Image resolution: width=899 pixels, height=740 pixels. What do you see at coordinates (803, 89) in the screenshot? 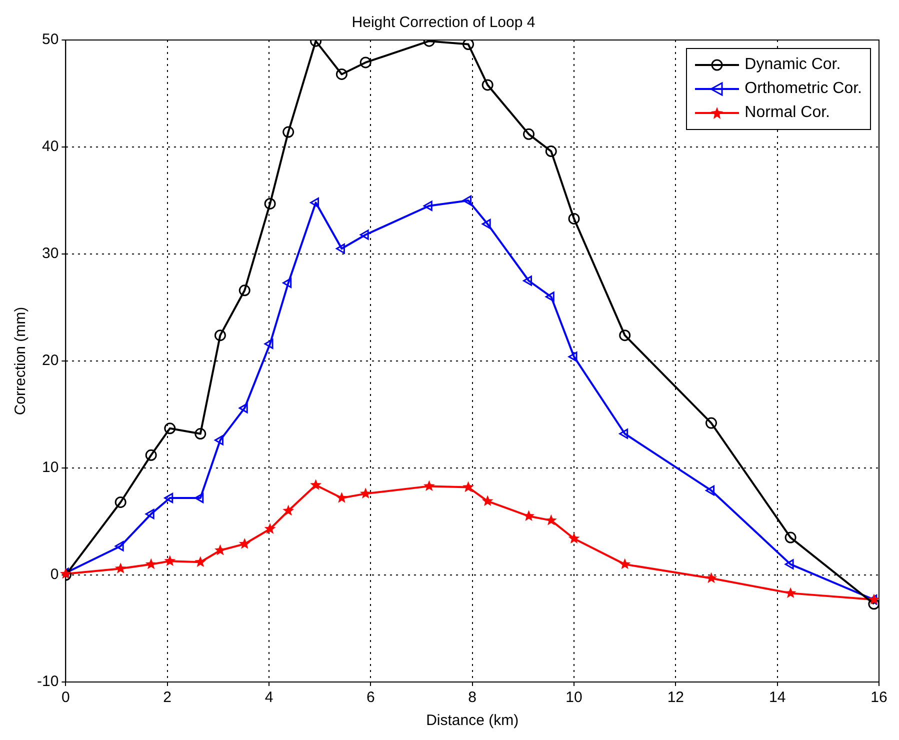
I see `legend-label: Orthometric Cor.` at bounding box center [803, 89].